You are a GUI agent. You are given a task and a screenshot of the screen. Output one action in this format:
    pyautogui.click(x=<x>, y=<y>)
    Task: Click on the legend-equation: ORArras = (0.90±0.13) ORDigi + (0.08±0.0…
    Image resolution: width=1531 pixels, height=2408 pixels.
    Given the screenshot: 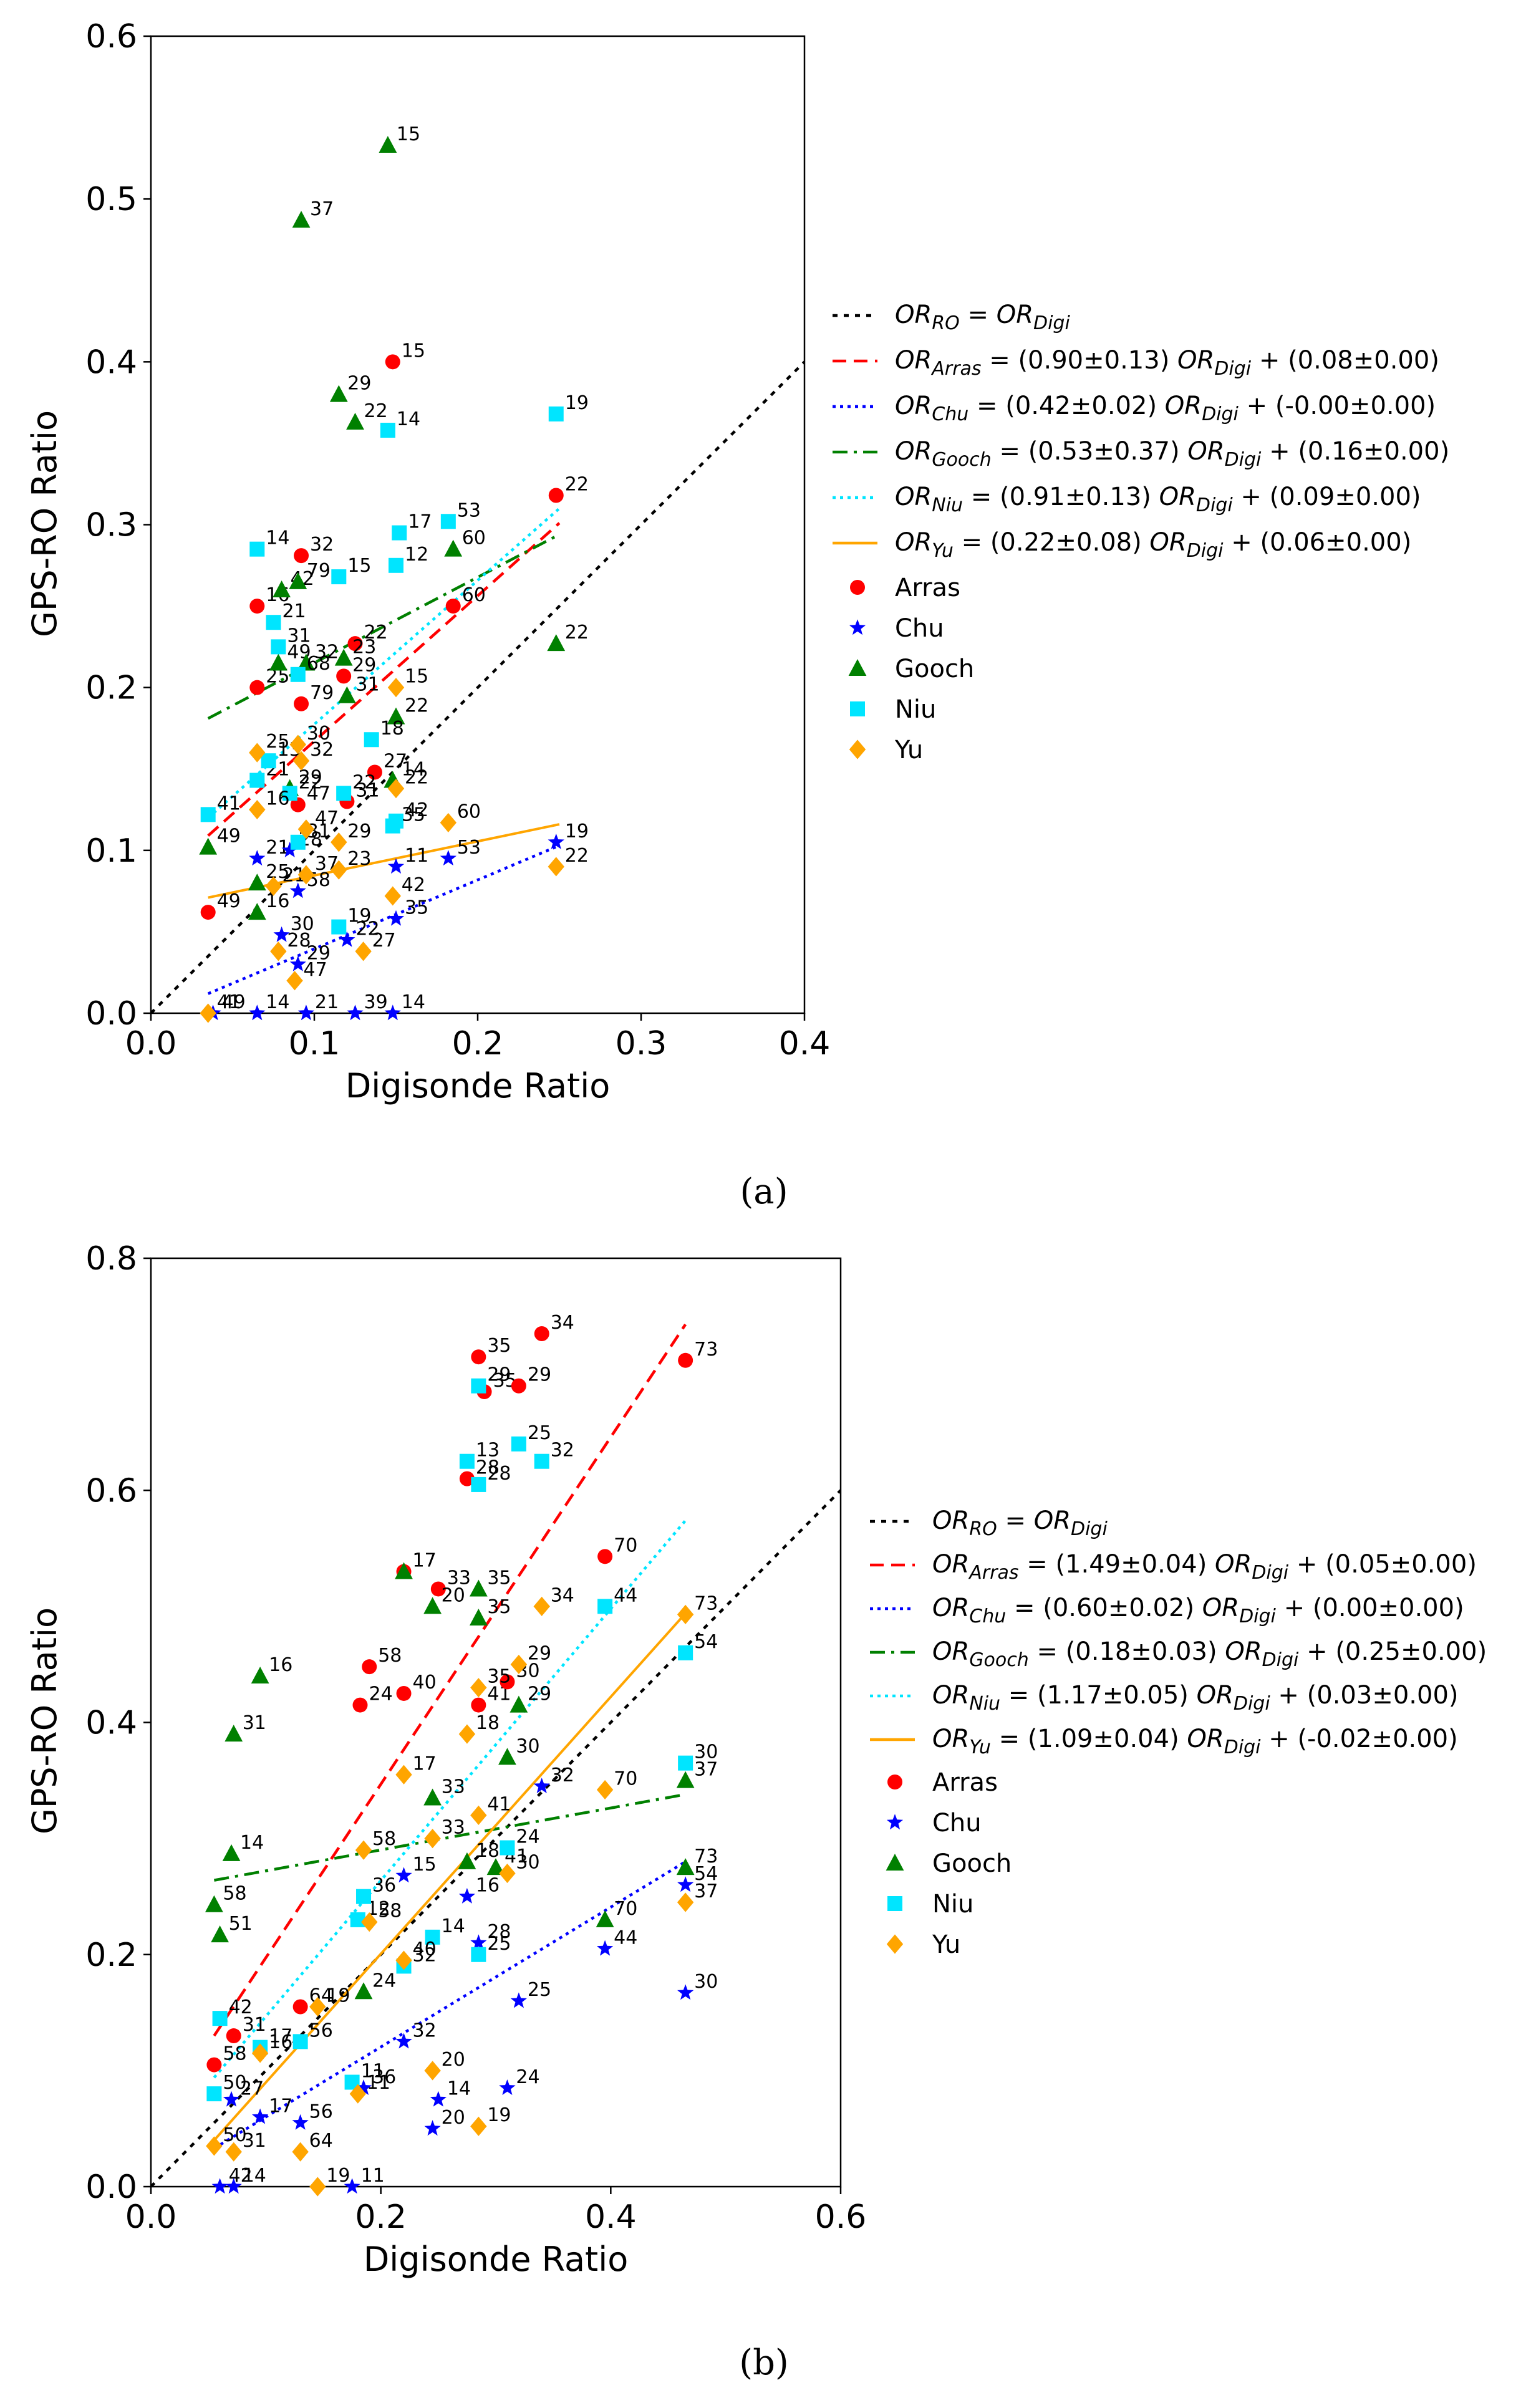 What is the action you would take?
    pyautogui.click(x=1167, y=363)
    